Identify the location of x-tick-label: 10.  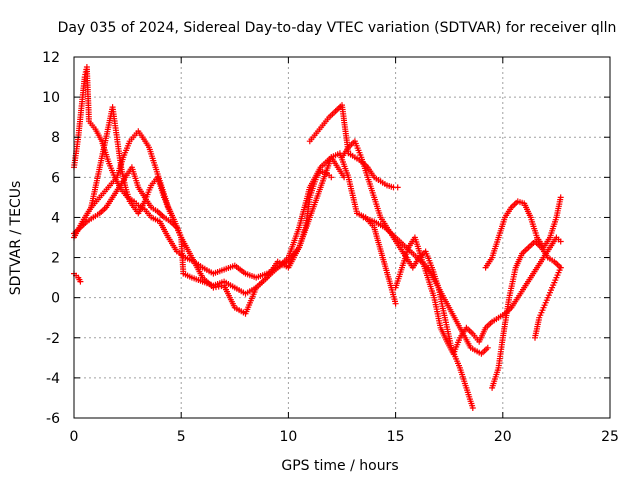
(288, 437).